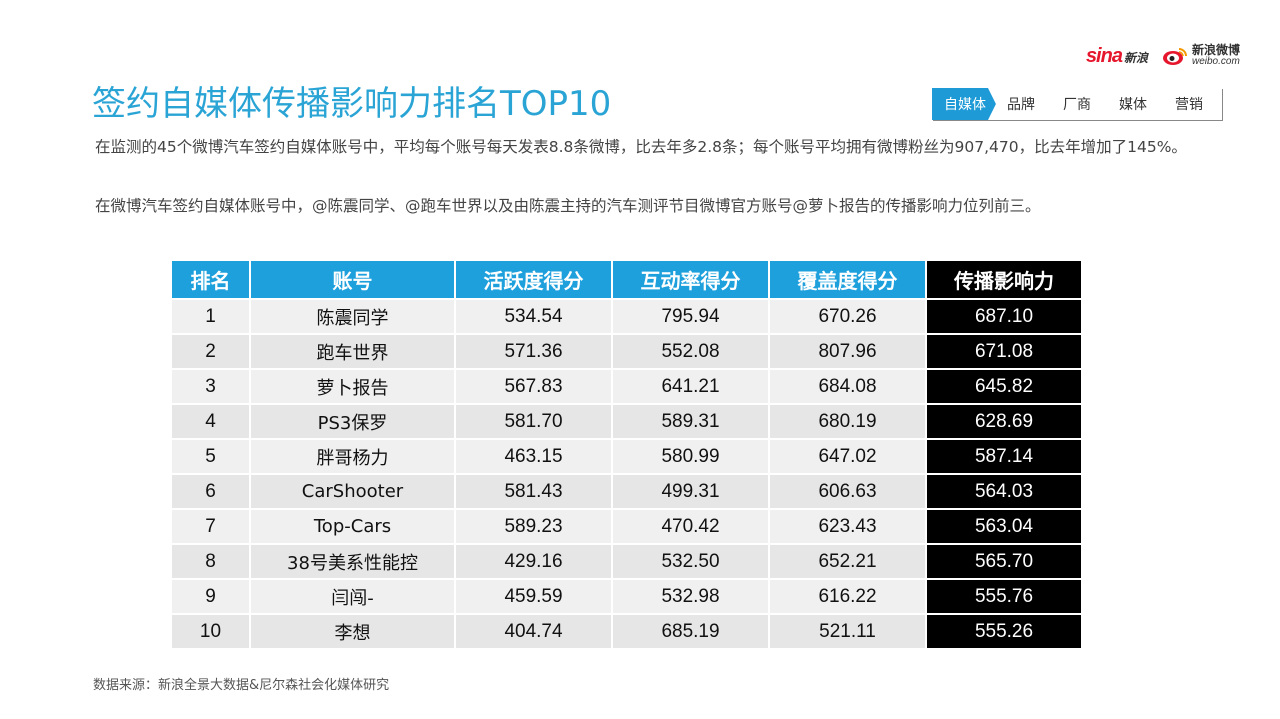 The height and width of the screenshot is (719, 1280). What do you see at coordinates (847, 279) in the screenshot?
I see `header-coverage: 覆盖度得分` at bounding box center [847, 279].